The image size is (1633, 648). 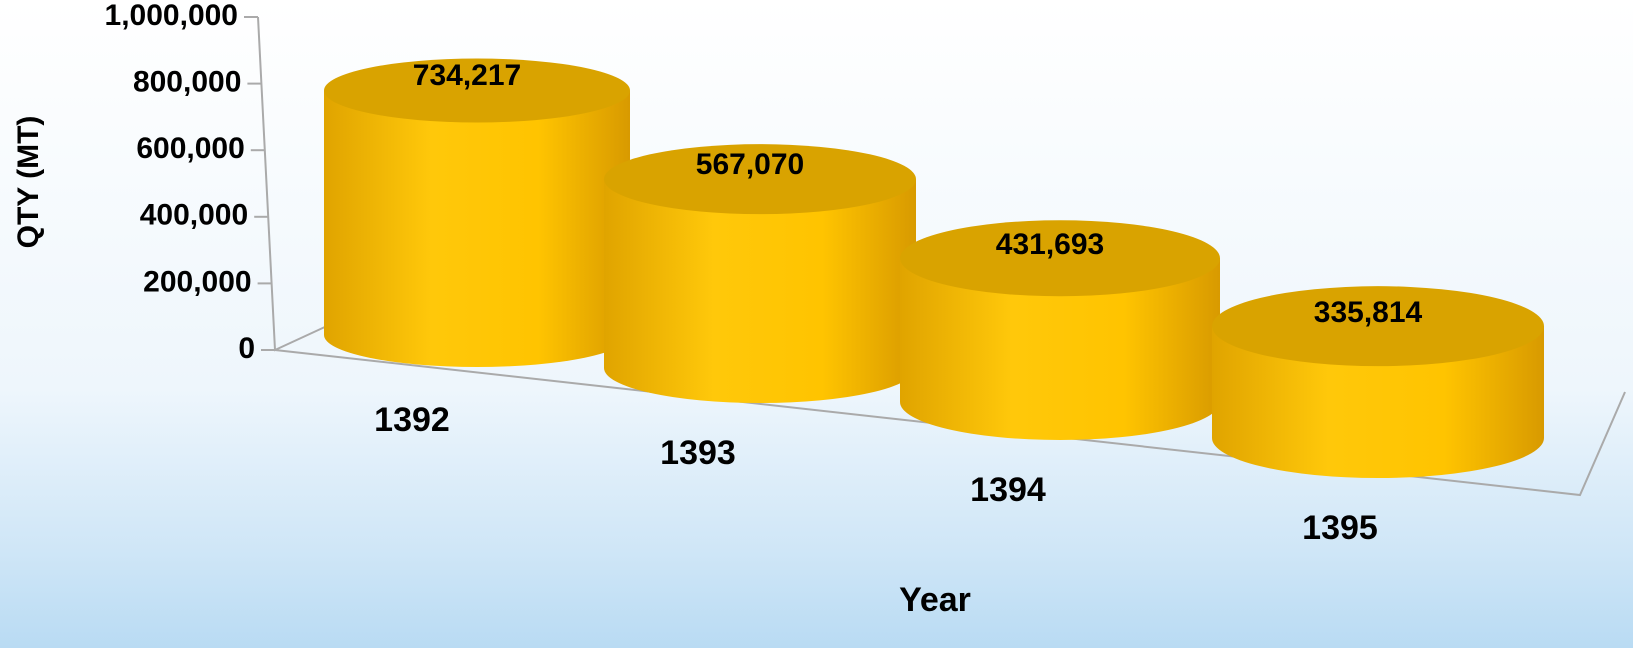 What do you see at coordinates (28, 182) in the screenshot?
I see `y-axis-label: QTY (MT)` at bounding box center [28, 182].